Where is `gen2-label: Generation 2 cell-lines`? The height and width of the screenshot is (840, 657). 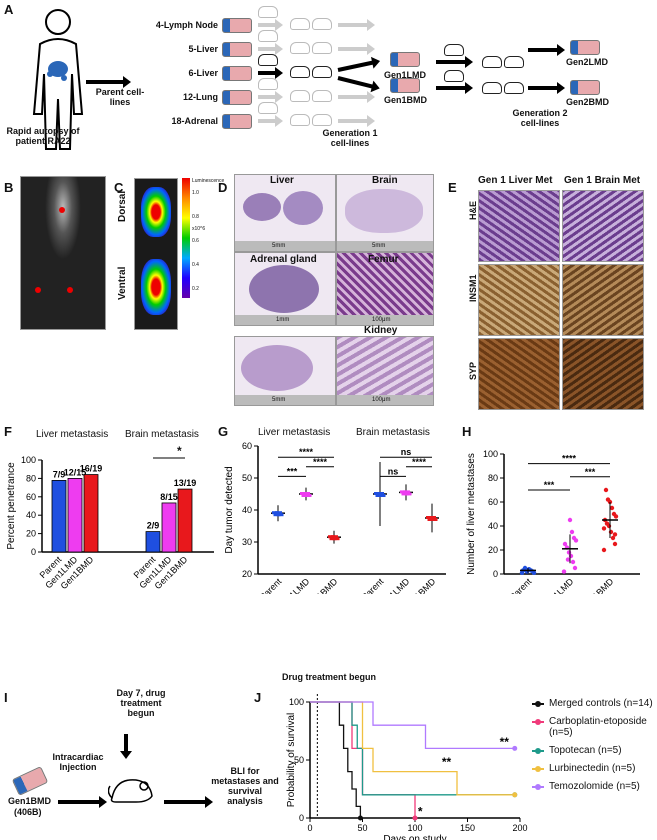 gen2-label: Generation 2 cell-lines is located at coordinates (540, 118).